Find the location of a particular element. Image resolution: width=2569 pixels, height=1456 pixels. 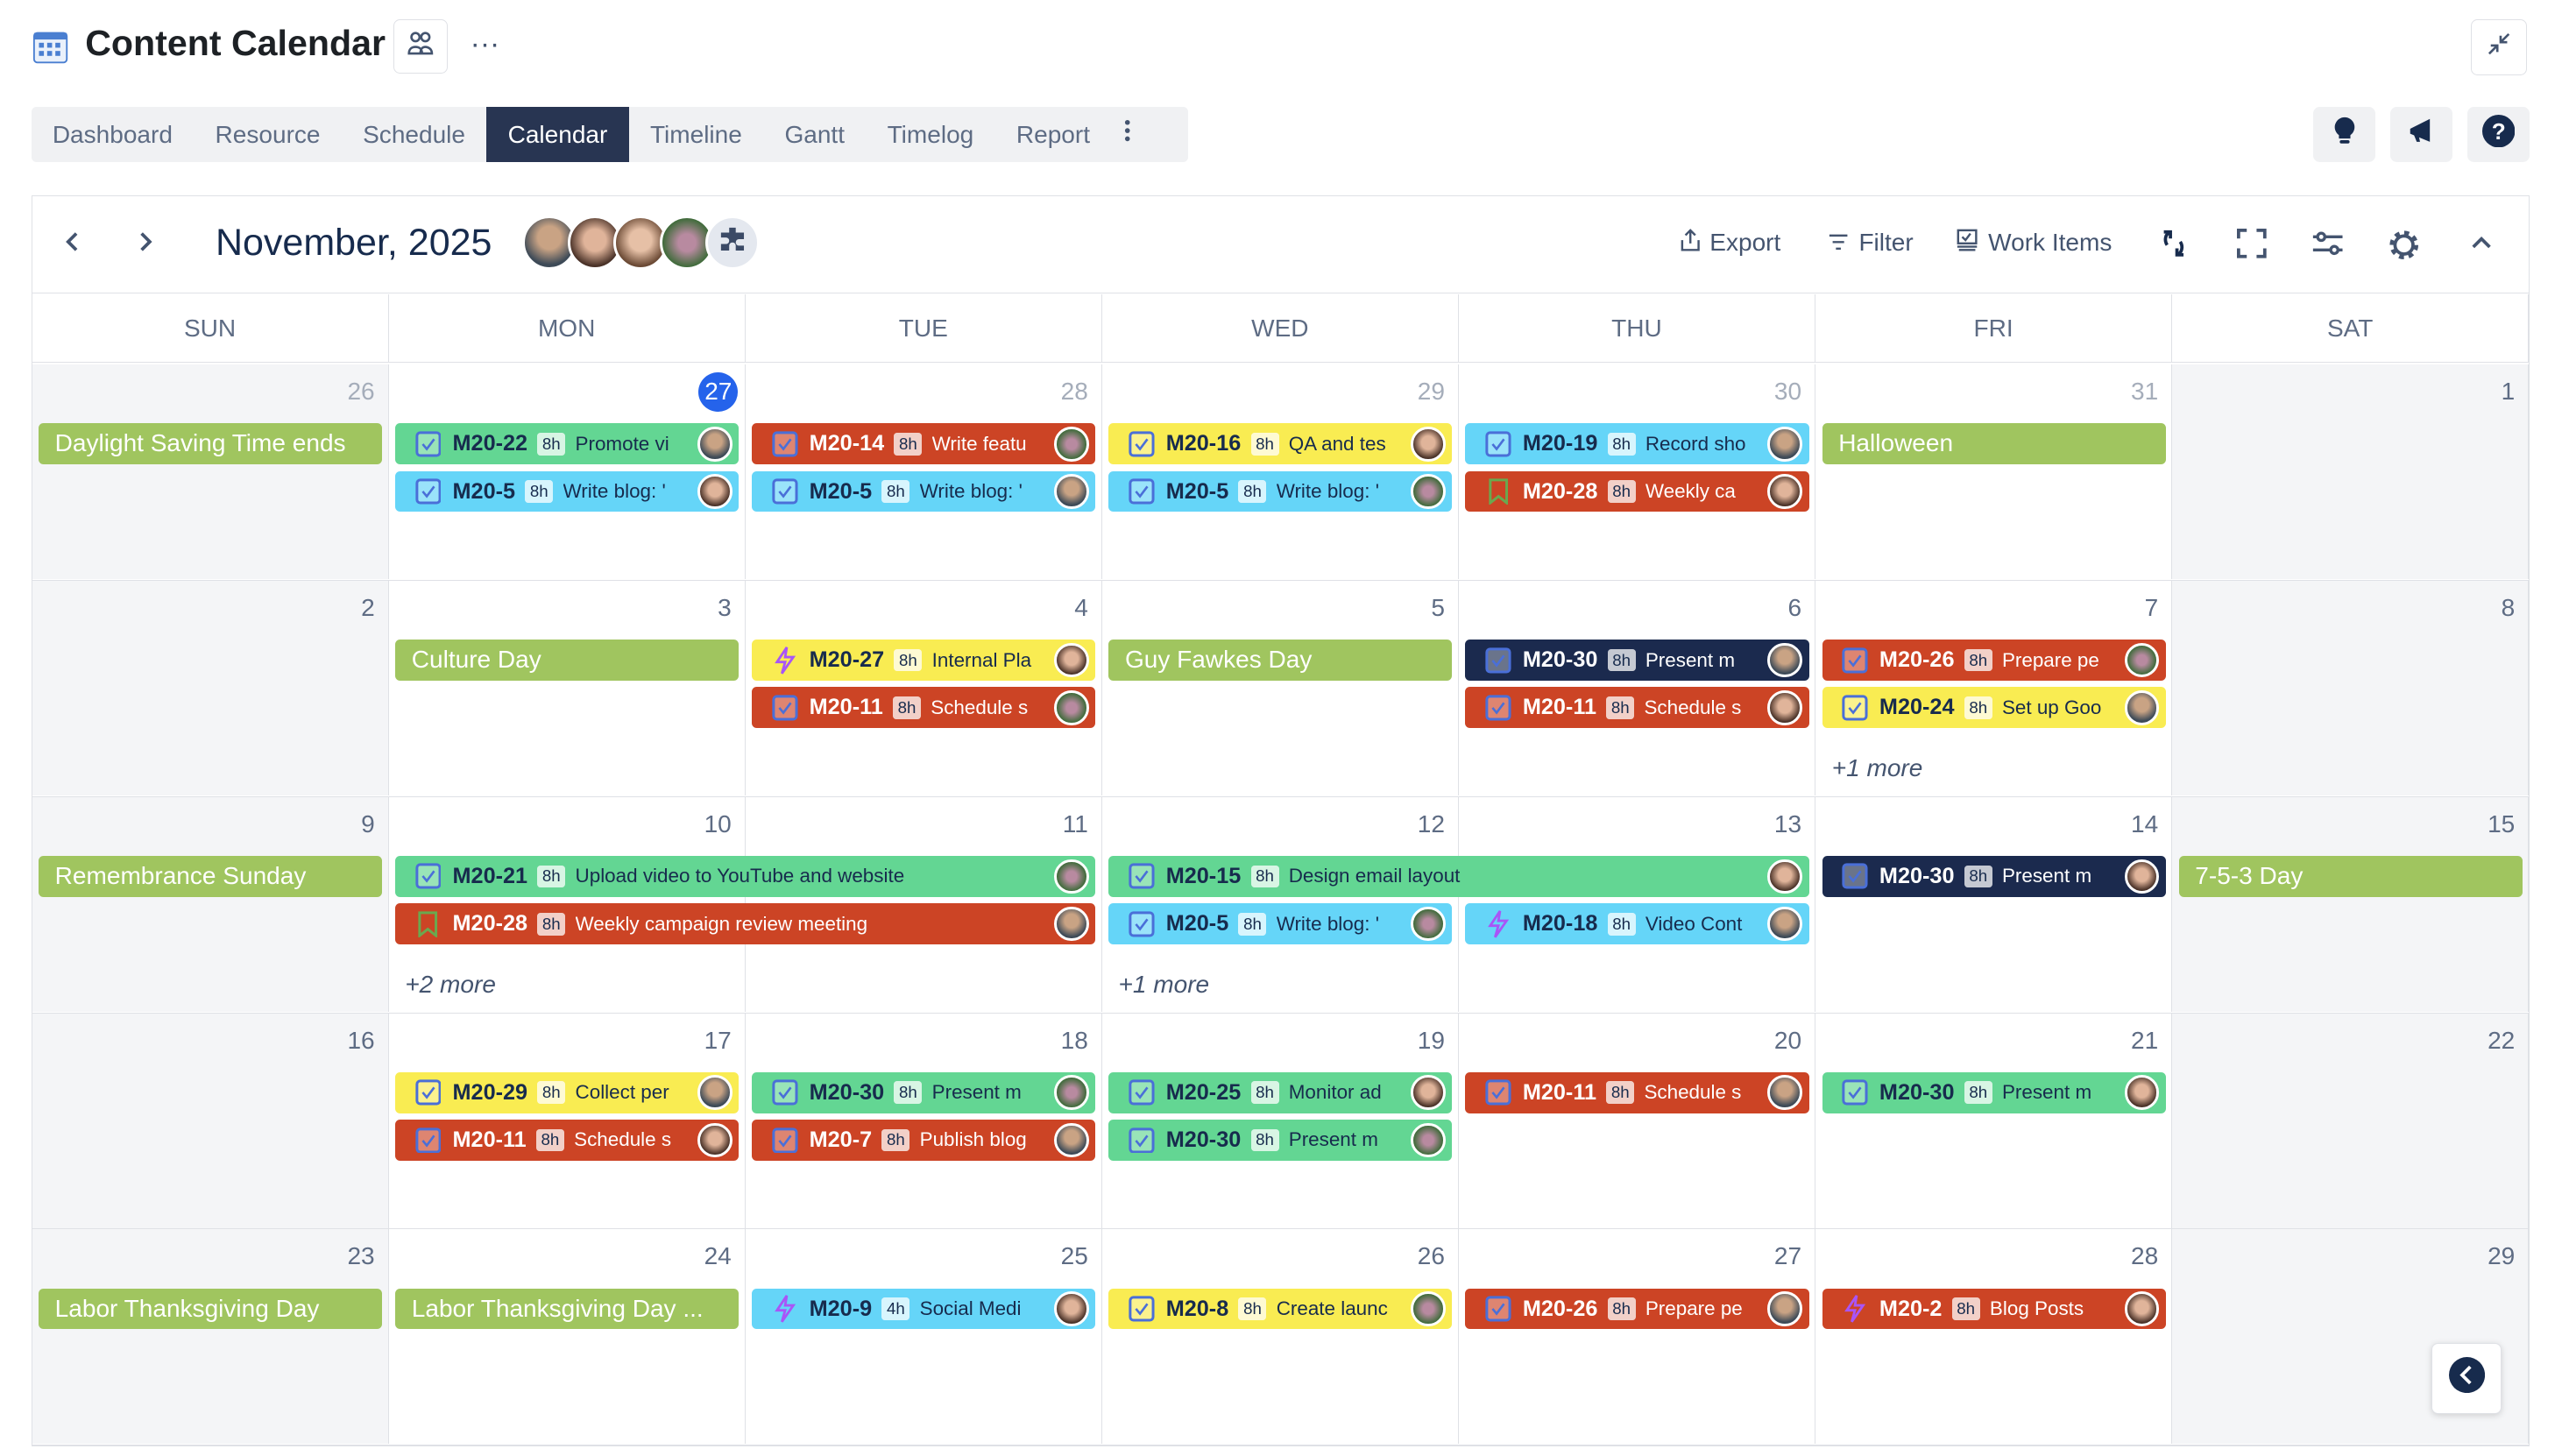

holiday-event: Halloween is located at coordinates (1994, 444).